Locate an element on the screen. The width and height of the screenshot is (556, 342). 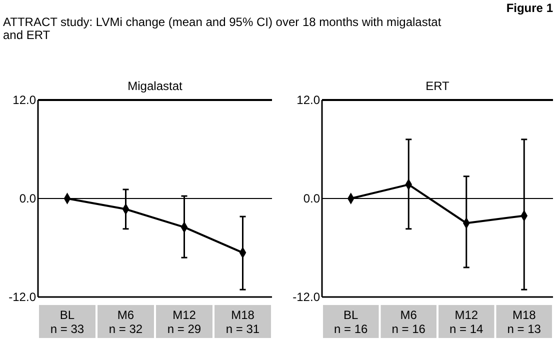
chart-title: ERT is located at coordinates (438, 86).